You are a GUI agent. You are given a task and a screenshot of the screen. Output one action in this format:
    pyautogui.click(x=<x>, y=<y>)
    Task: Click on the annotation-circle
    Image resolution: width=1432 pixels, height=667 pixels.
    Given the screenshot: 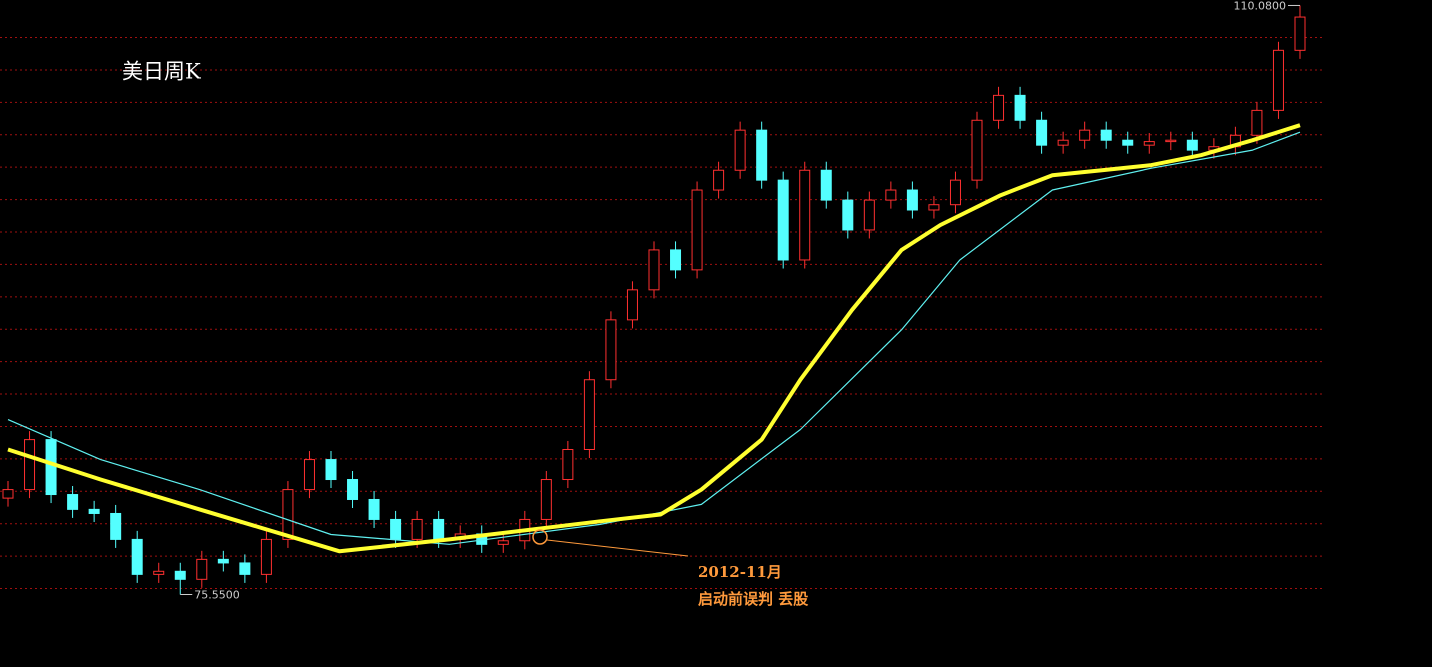 What is the action you would take?
    pyautogui.click(x=540, y=537)
    